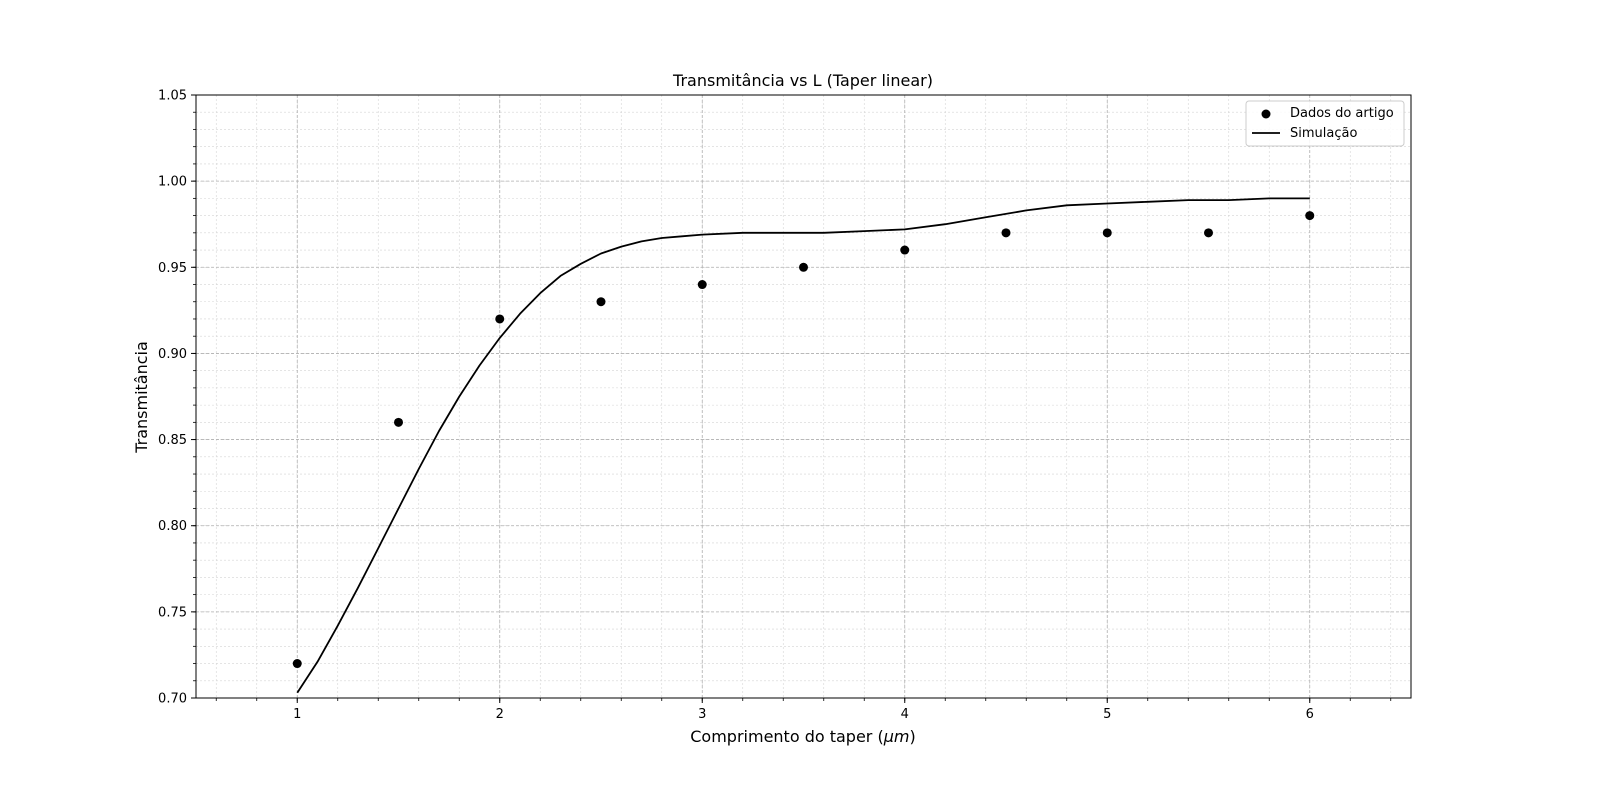 This screenshot has height=800, width=1600. What do you see at coordinates (172, 96) in the screenshot?
I see `y-tick-label: 1.05` at bounding box center [172, 96].